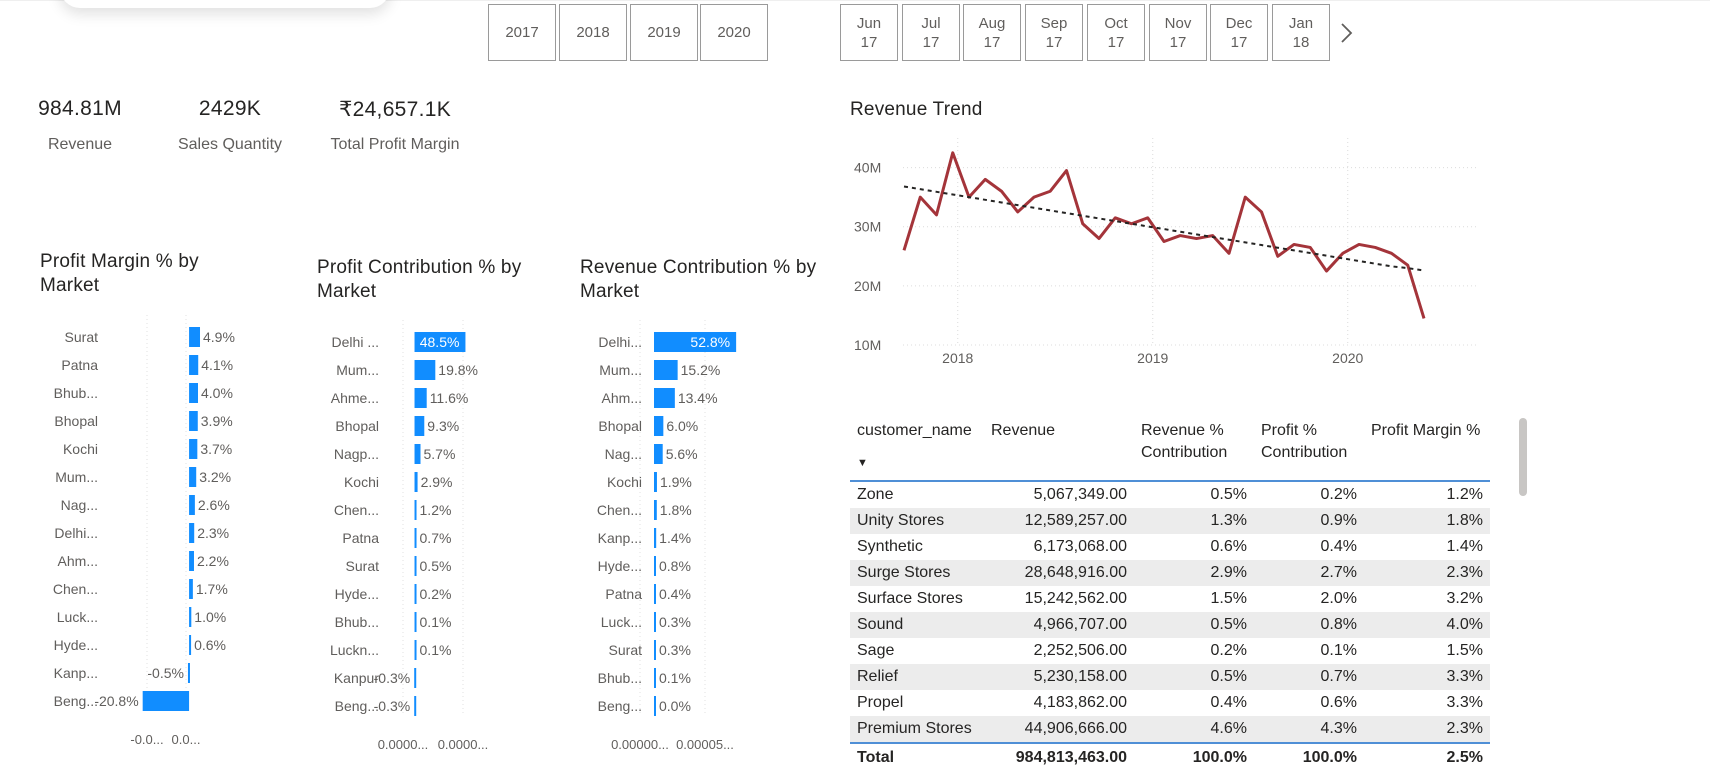  What do you see at coordinates (1170, 729) in the screenshot?
I see `table-row: Premium Stores 44,906,666.00 4.6% 4.3% 2.3%` at bounding box center [1170, 729].